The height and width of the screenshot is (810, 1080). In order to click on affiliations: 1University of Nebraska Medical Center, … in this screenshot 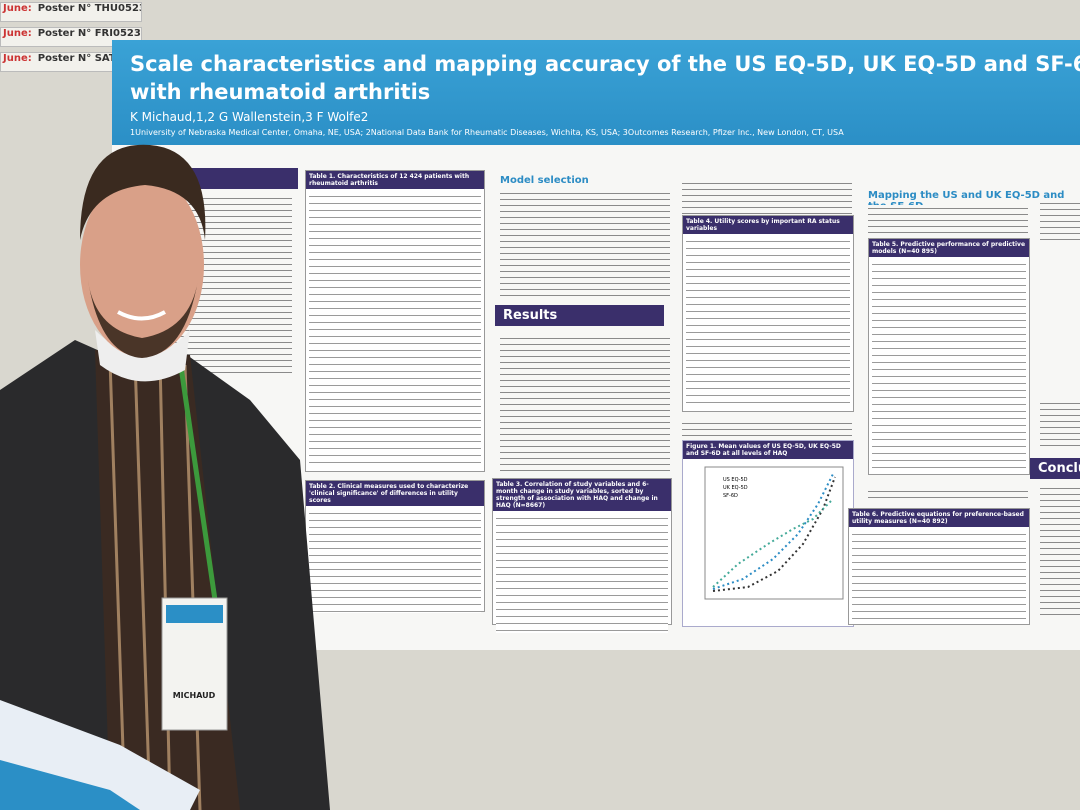, I will do `click(487, 132)`.